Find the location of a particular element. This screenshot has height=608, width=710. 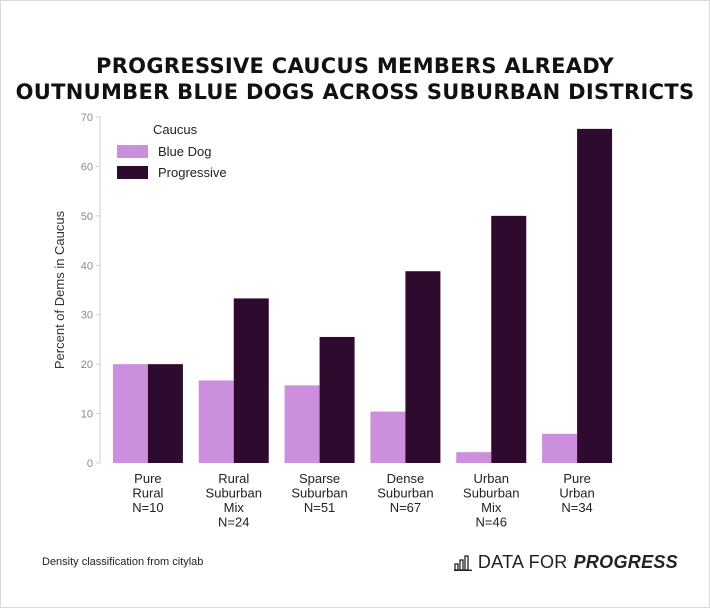

footnote: Density classification from citylab is located at coordinates (123, 562).